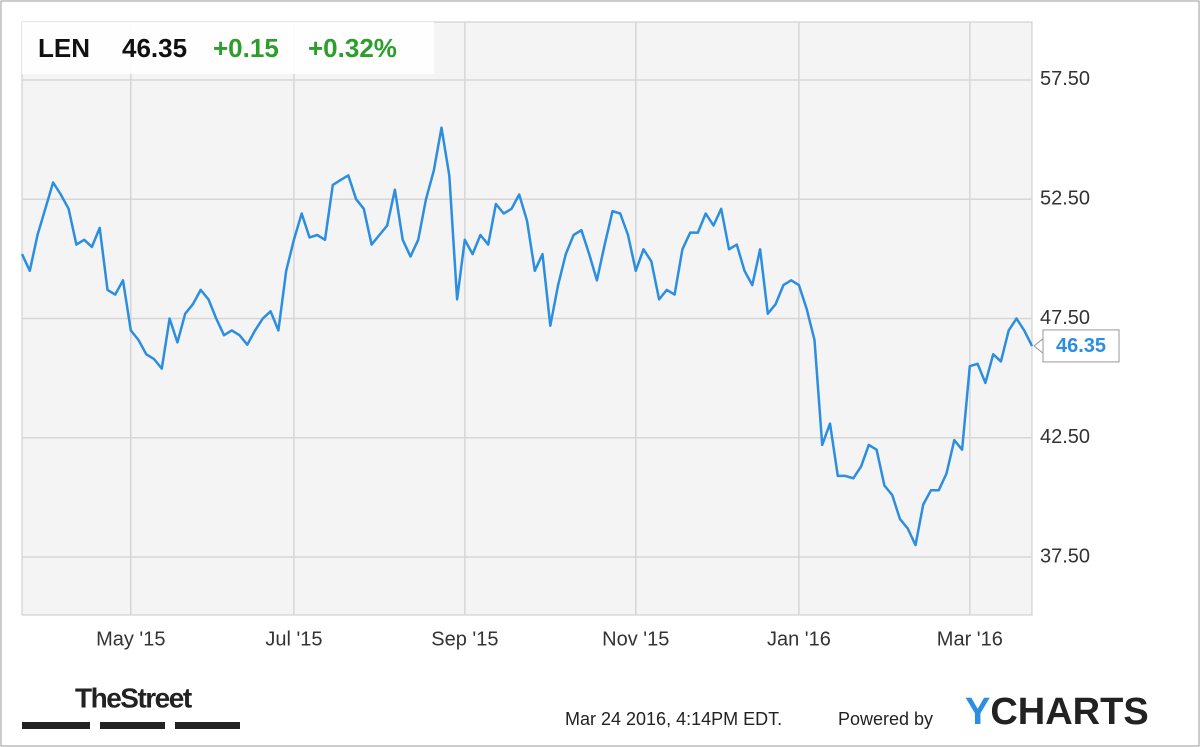  Describe the element at coordinates (885, 719) in the screenshot. I see `powered-by: Powered by` at that location.